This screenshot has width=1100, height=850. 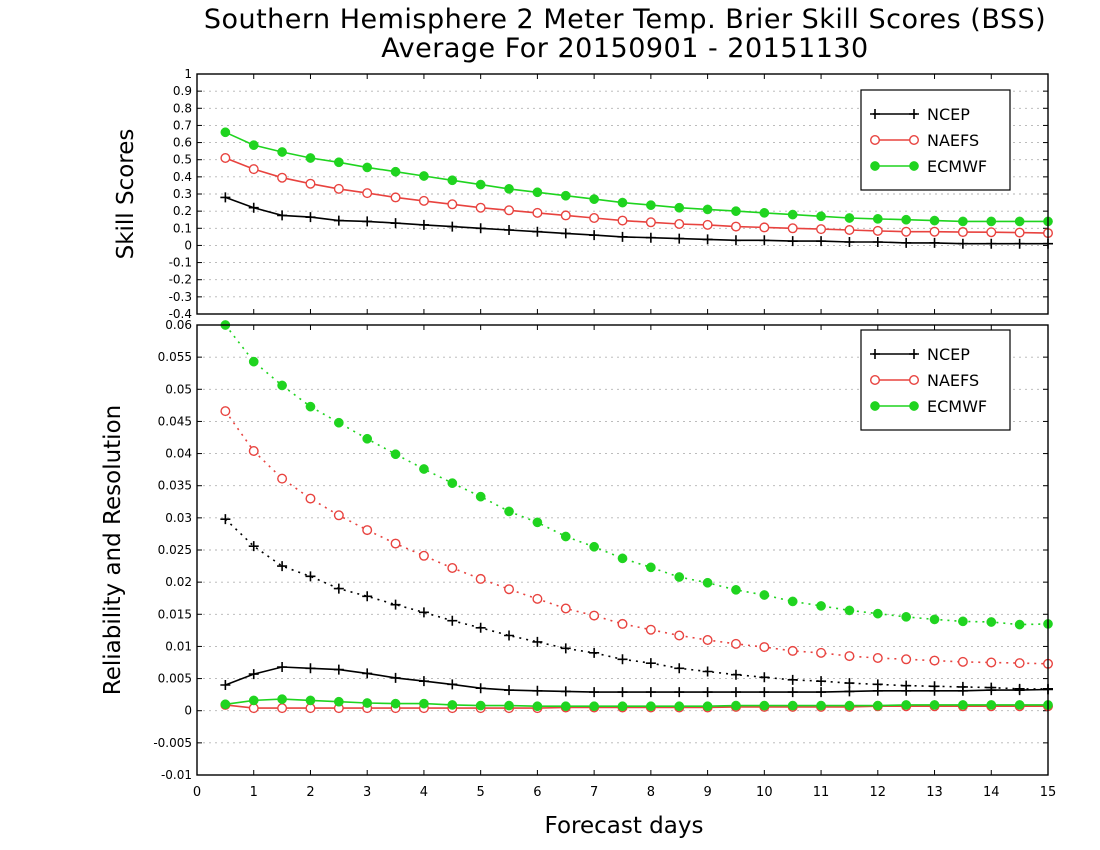 I want to click on relres-ytick-label: 0.06, so click(x=178, y=325).